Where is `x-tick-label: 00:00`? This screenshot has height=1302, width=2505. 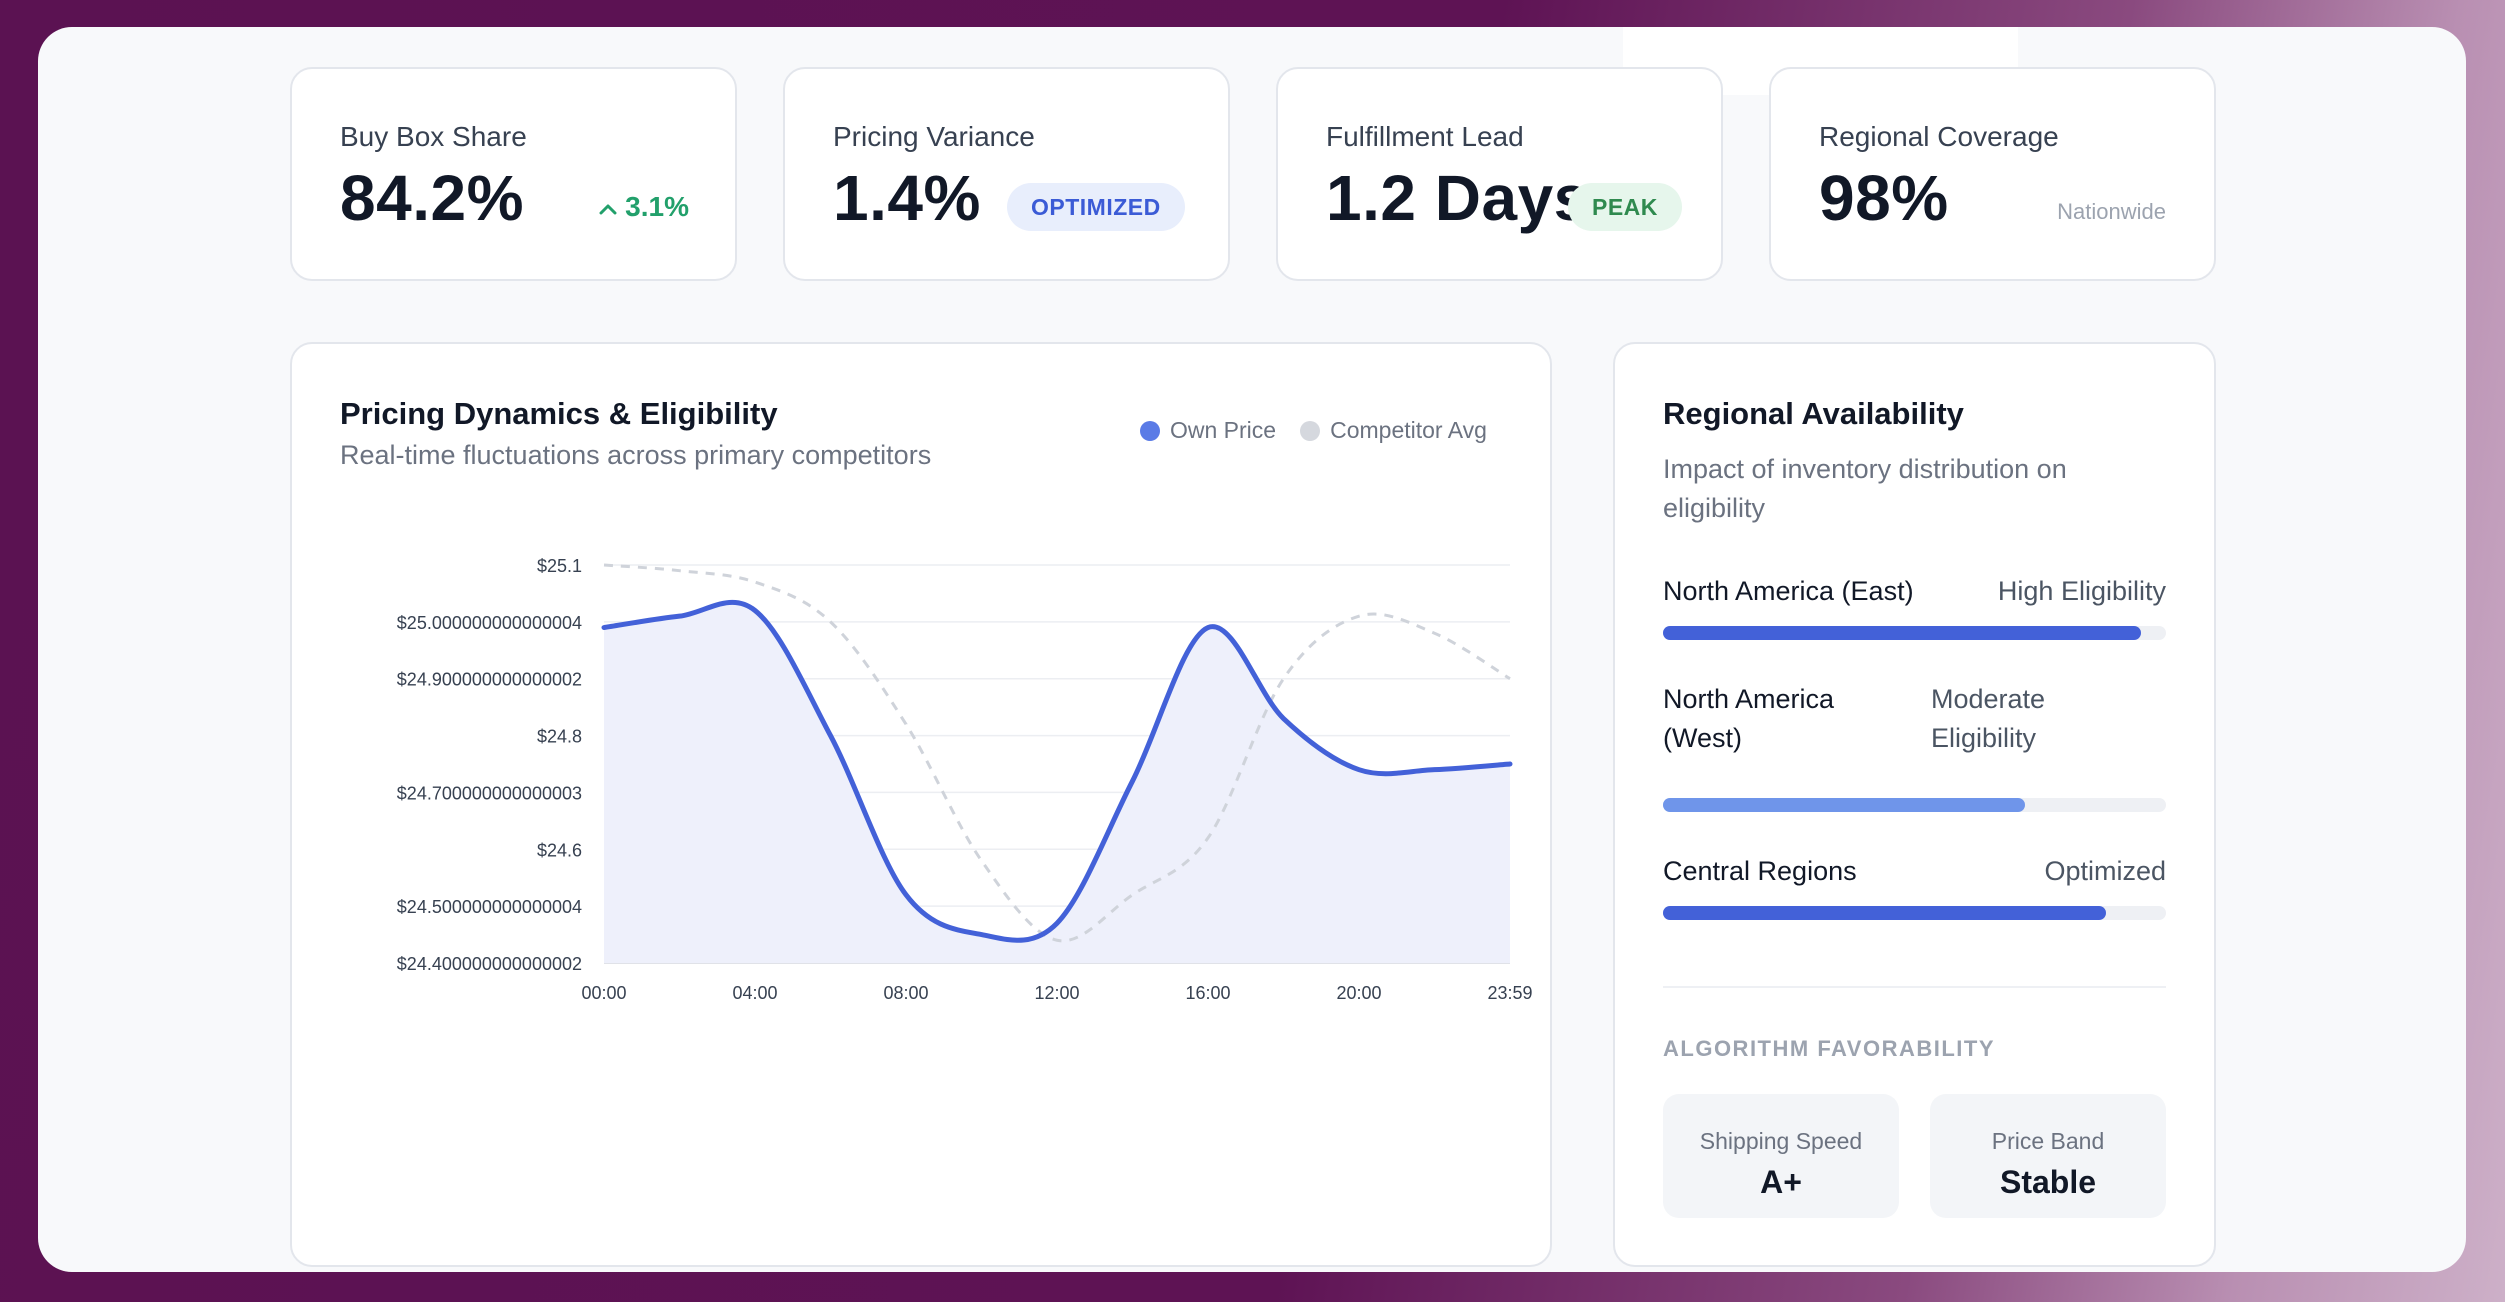 x-tick-label: 00:00 is located at coordinates (603, 993).